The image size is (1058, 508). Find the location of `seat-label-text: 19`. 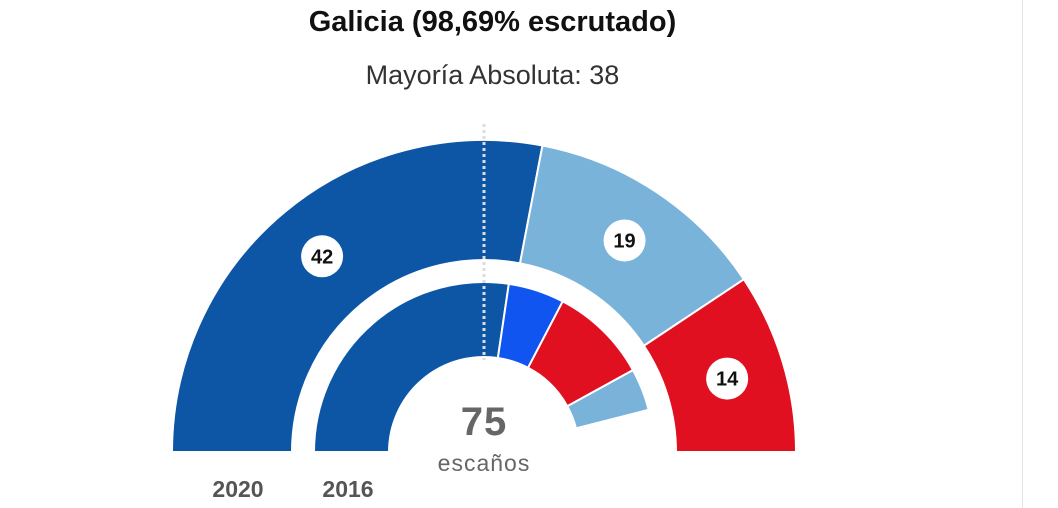

seat-label-text: 19 is located at coordinates (624, 241).